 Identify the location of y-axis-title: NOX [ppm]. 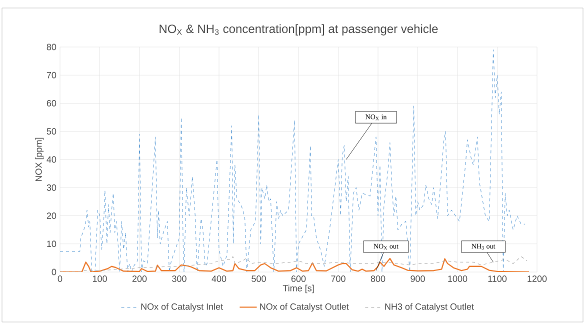
(39, 160).